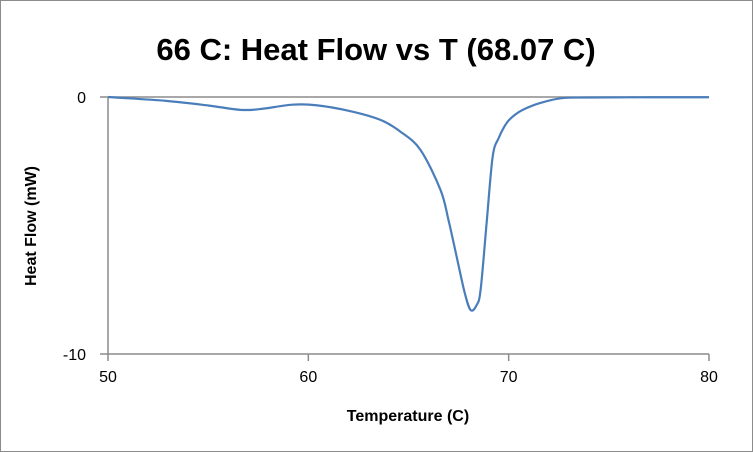 This screenshot has width=753, height=452. What do you see at coordinates (308, 377) in the screenshot?
I see `x-tick-label: 60` at bounding box center [308, 377].